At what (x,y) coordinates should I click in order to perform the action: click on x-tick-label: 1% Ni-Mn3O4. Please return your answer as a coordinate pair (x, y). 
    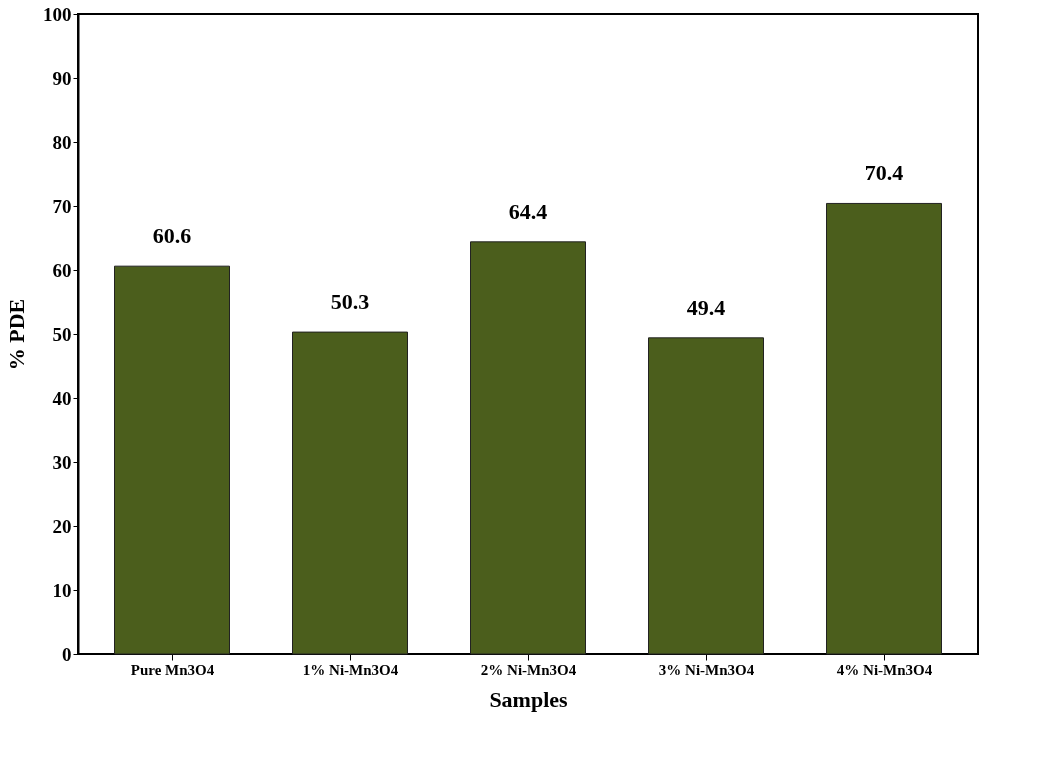
    Looking at the image, I should click on (350, 669).